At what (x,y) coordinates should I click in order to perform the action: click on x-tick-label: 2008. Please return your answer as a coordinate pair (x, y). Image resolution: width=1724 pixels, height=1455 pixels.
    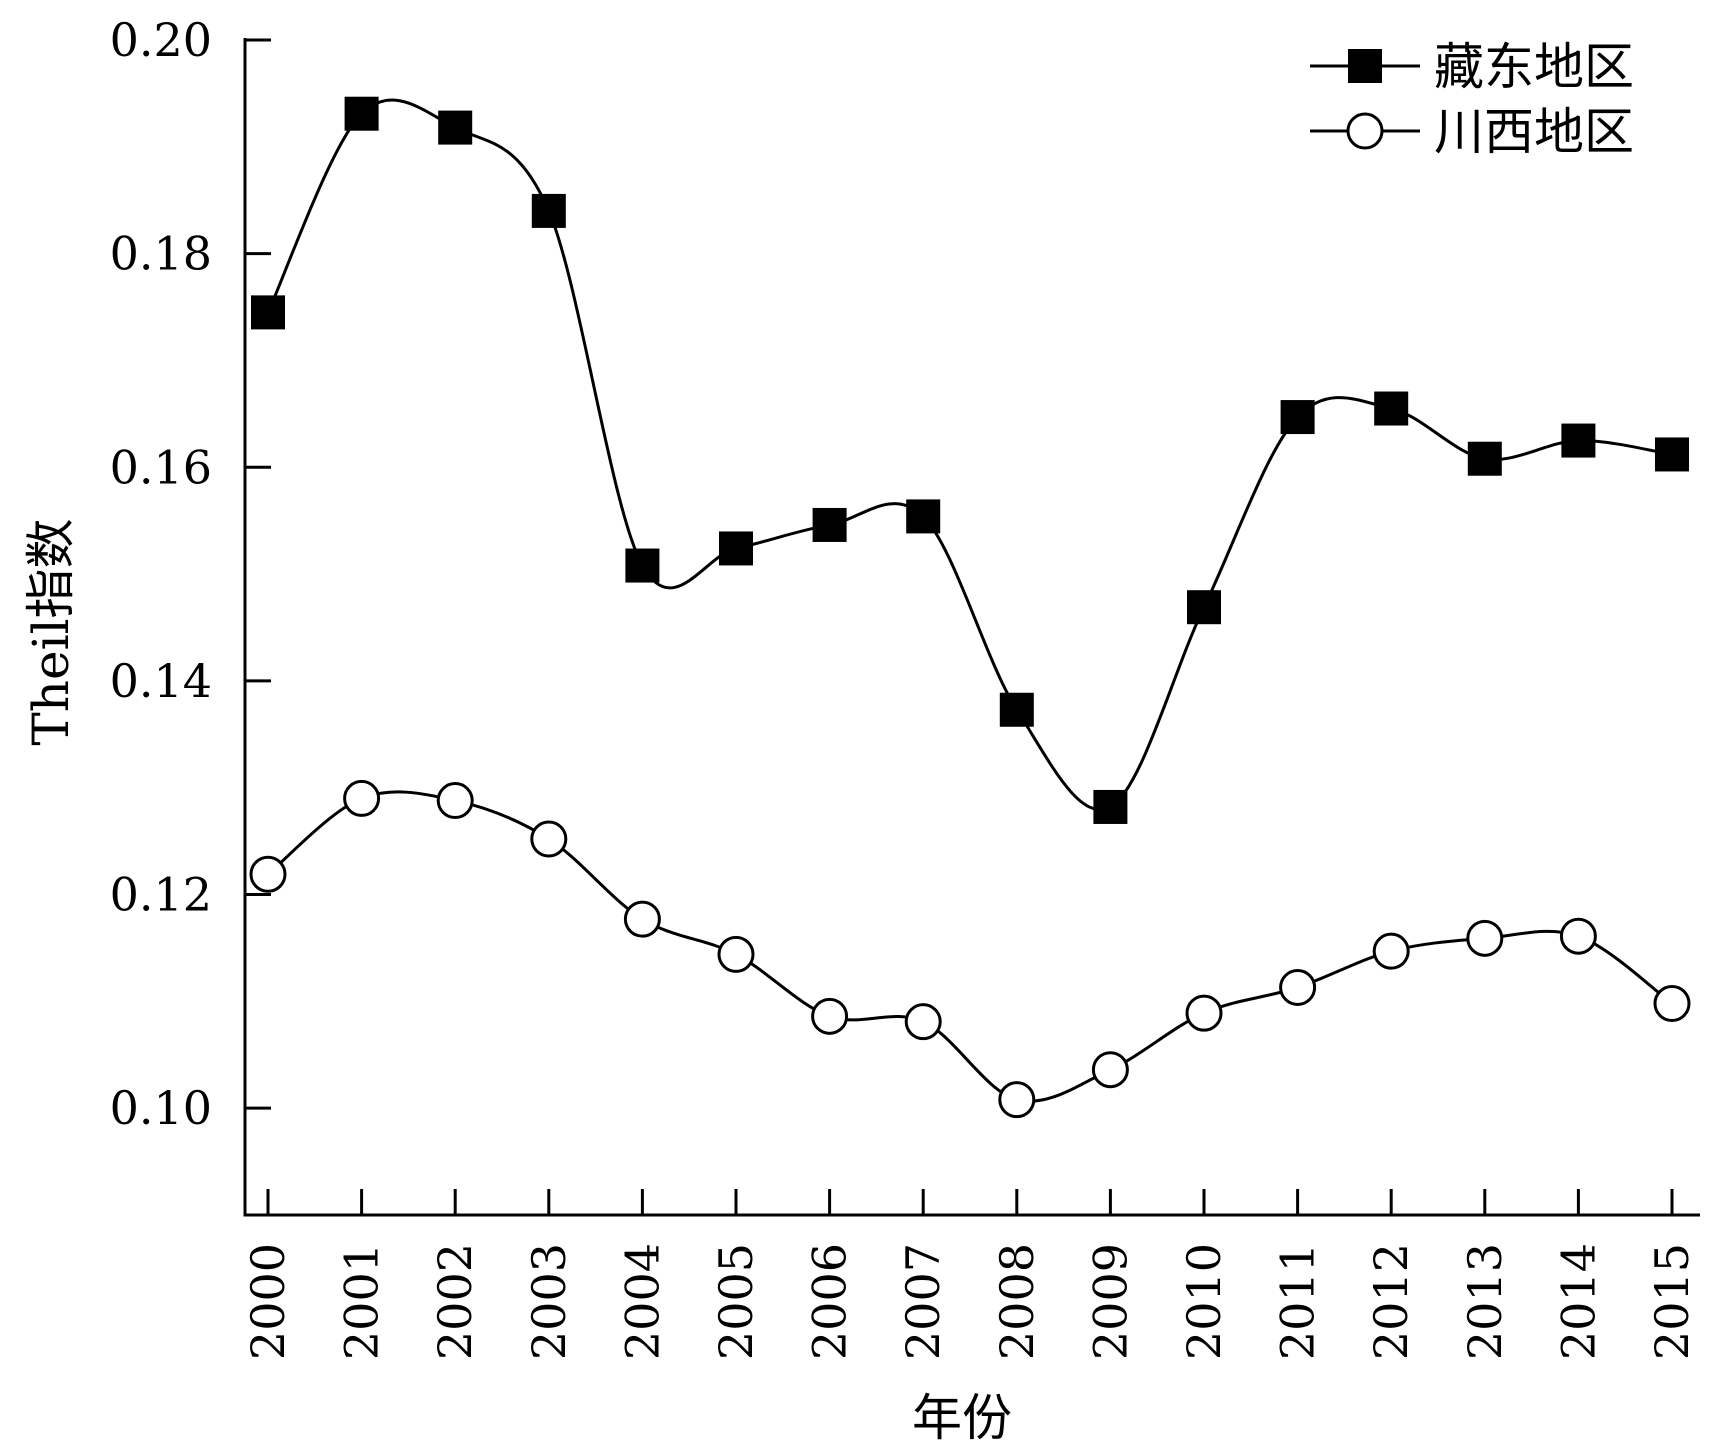
    Looking at the image, I should click on (1017, 1301).